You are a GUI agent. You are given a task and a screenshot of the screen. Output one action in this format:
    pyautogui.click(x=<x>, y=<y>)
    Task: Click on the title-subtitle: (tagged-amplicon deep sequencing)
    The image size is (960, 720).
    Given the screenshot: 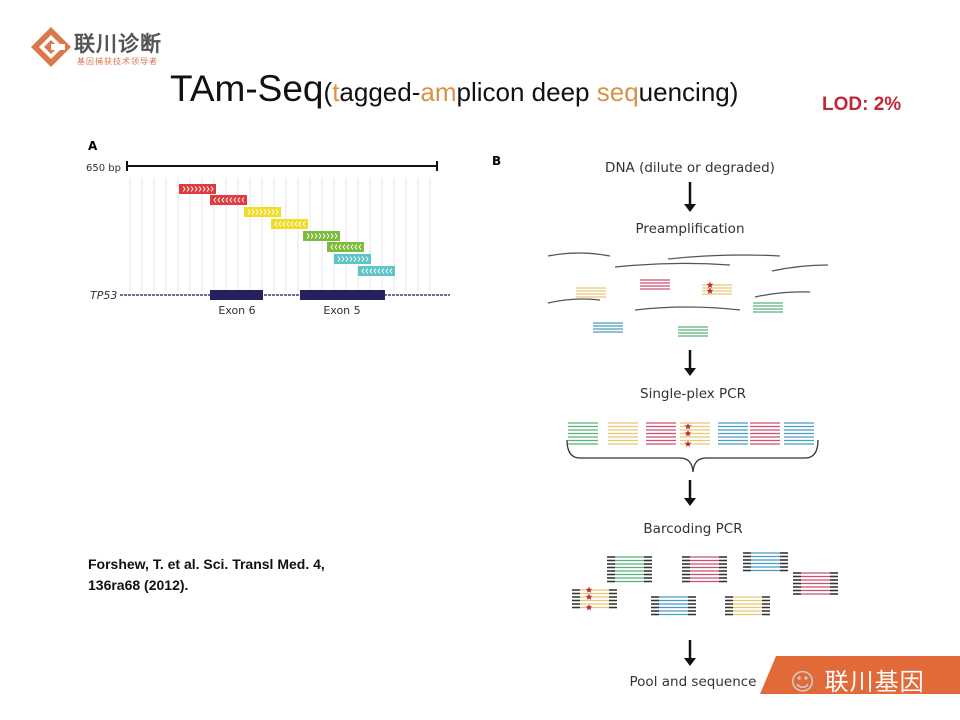 What is the action you would take?
    pyautogui.click(x=531, y=92)
    